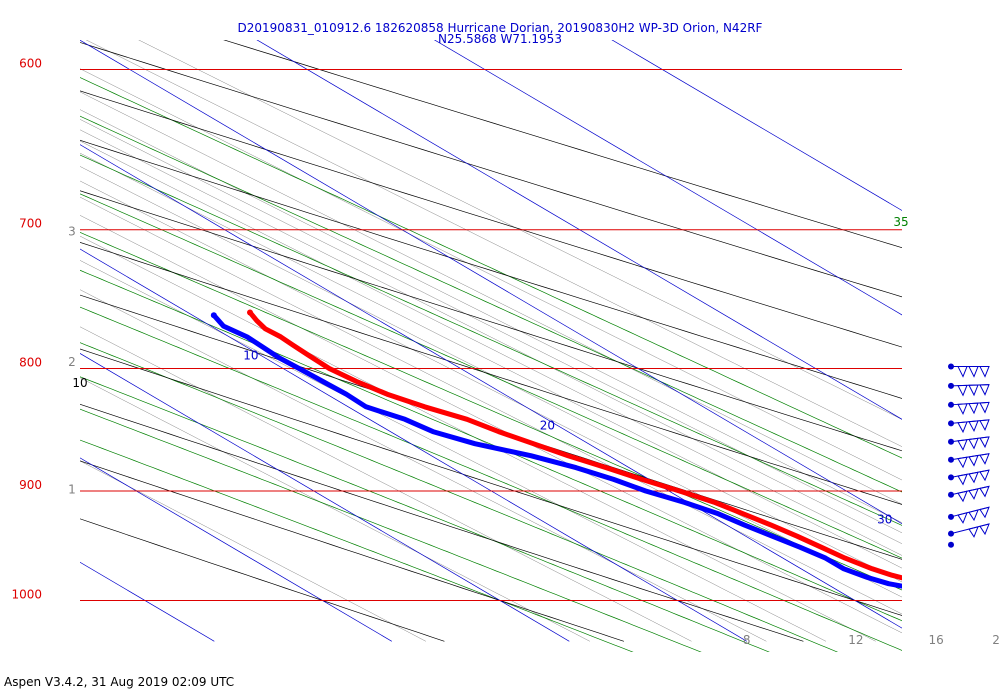 This screenshot has height=700, width=1000. What do you see at coordinates (250, 355) in the screenshot?
I see `isotherm-label: 10` at bounding box center [250, 355].